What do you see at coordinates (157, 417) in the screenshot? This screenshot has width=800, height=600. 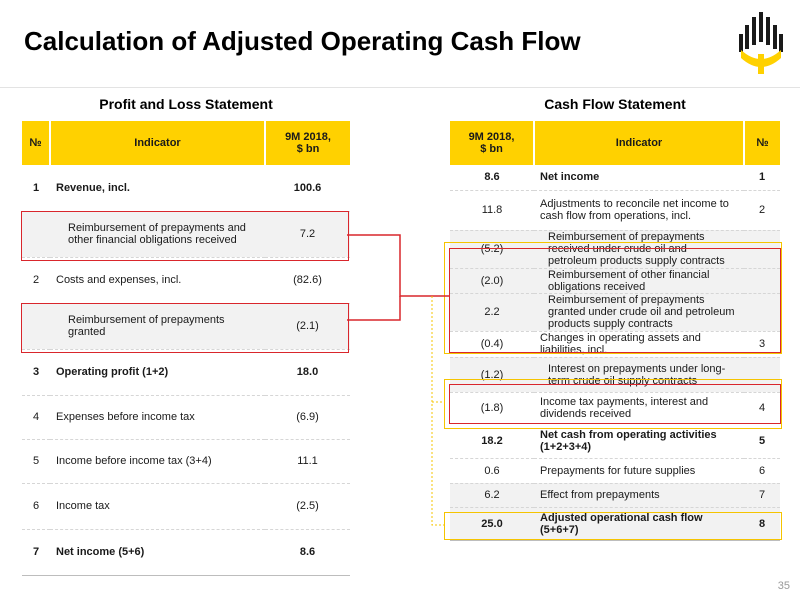 I see `pl-row-indicator: Expenses before income tax` at bounding box center [157, 417].